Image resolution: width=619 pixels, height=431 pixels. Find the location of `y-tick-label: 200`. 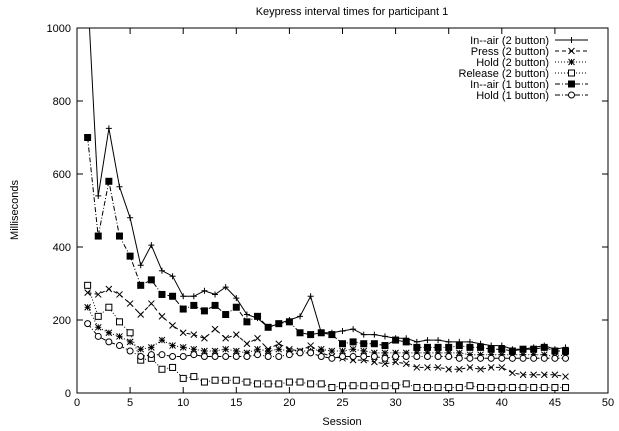

y-tick-label: 200 is located at coordinates (62, 321).